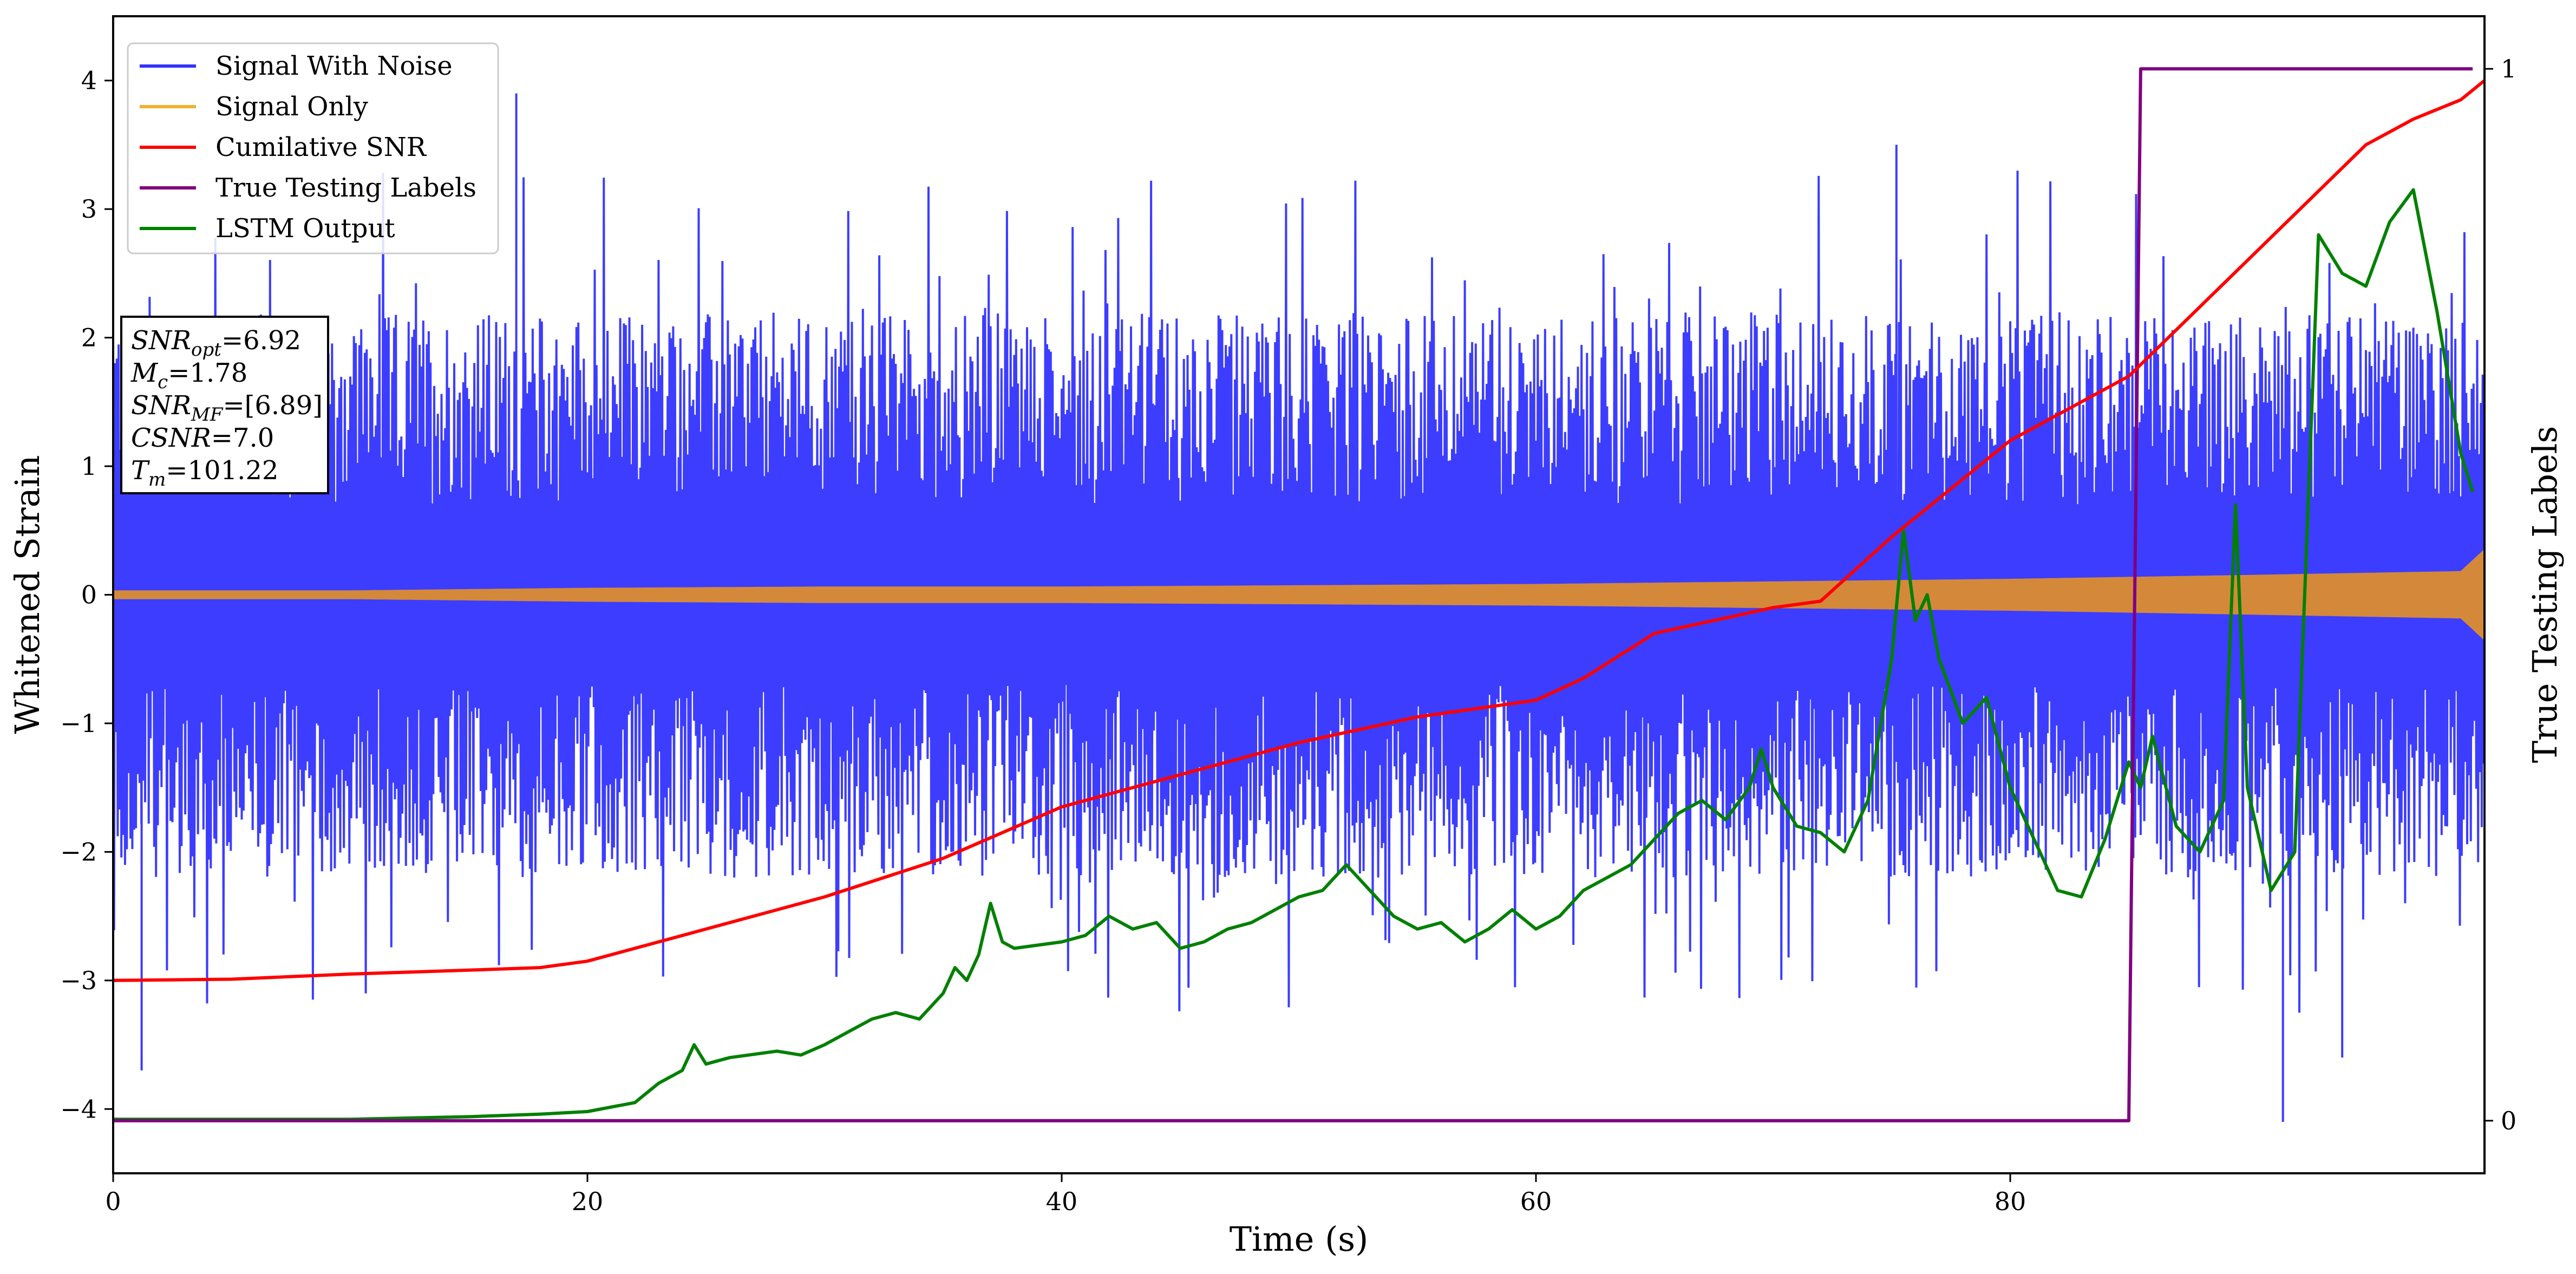 This screenshot has width=2576, height=1274. What do you see at coordinates (28, 594) in the screenshot?
I see `y-axis-title: Whitened Strain` at bounding box center [28, 594].